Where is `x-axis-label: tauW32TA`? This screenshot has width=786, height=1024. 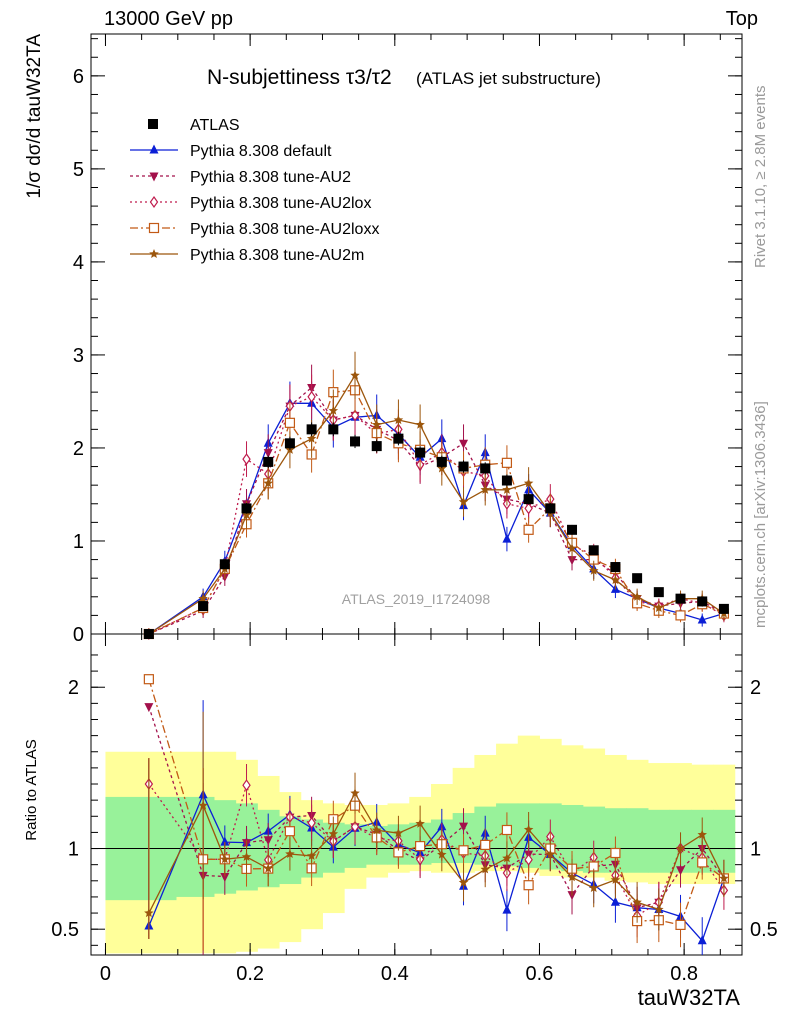 x-axis-label: tauW32TA is located at coordinates (689, 997).